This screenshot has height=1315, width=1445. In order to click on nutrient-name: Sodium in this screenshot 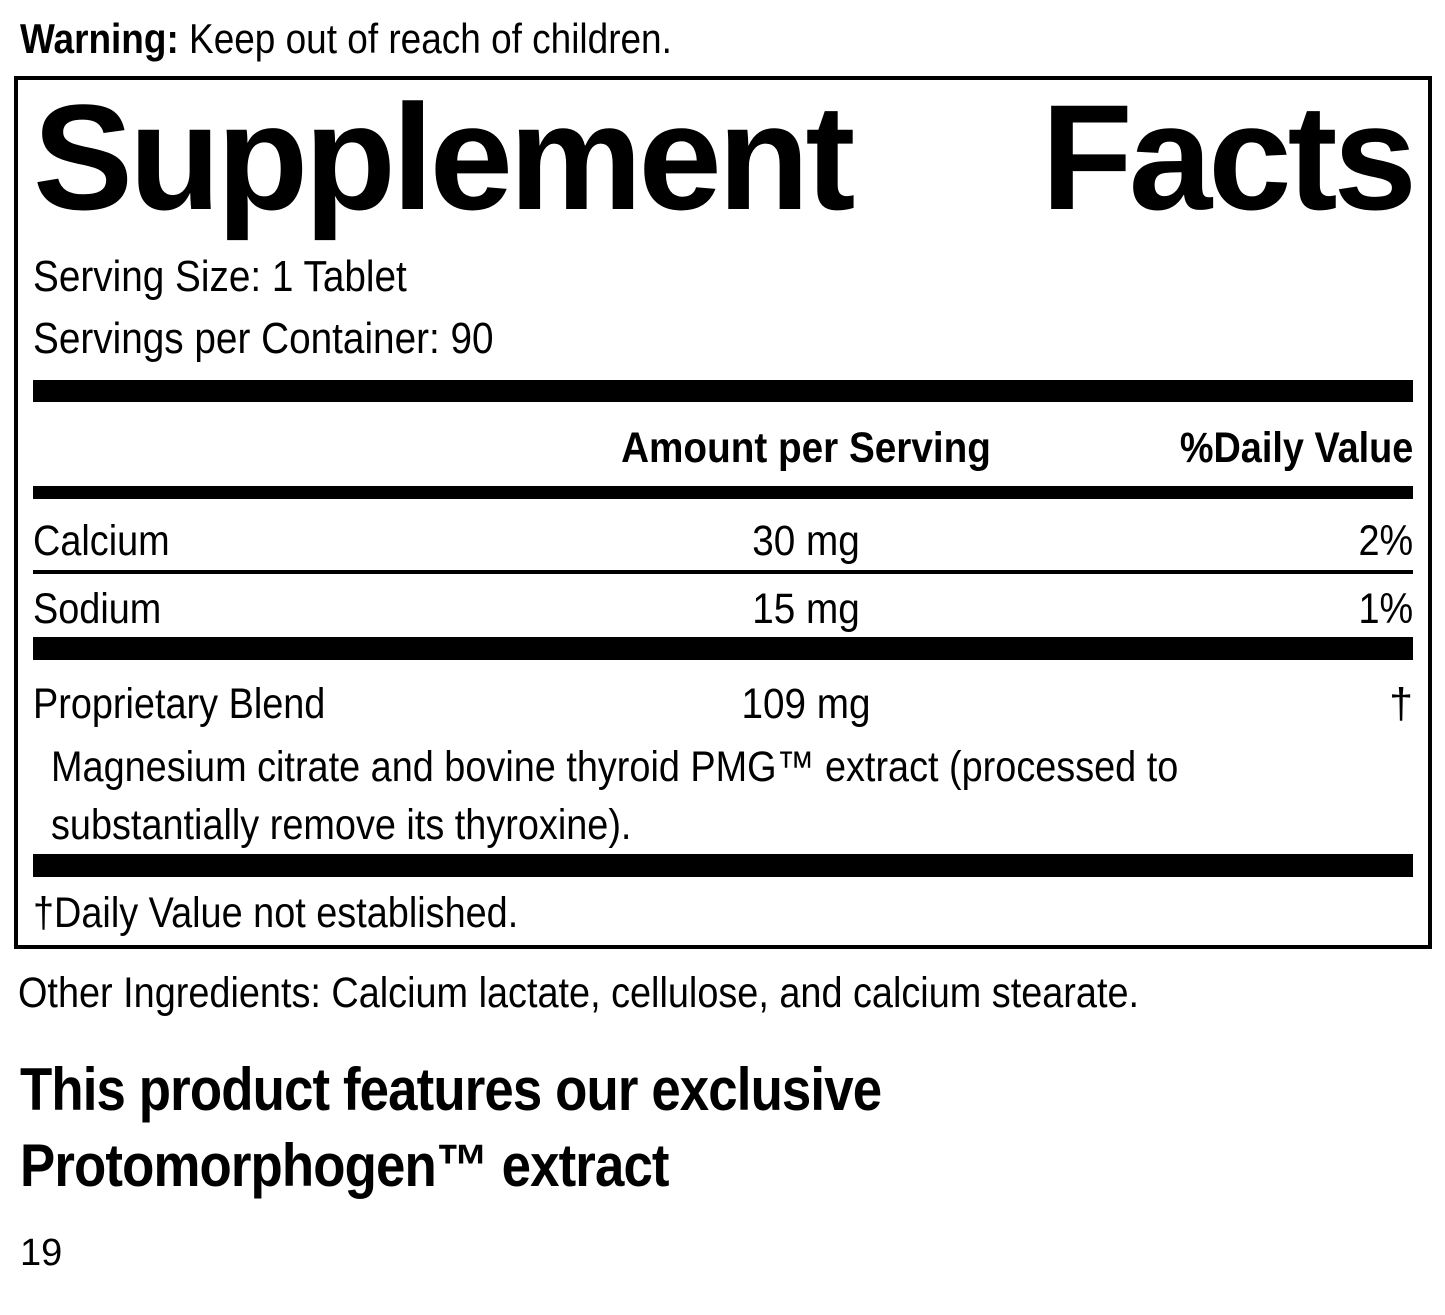, I will do `click(97, 609)`.